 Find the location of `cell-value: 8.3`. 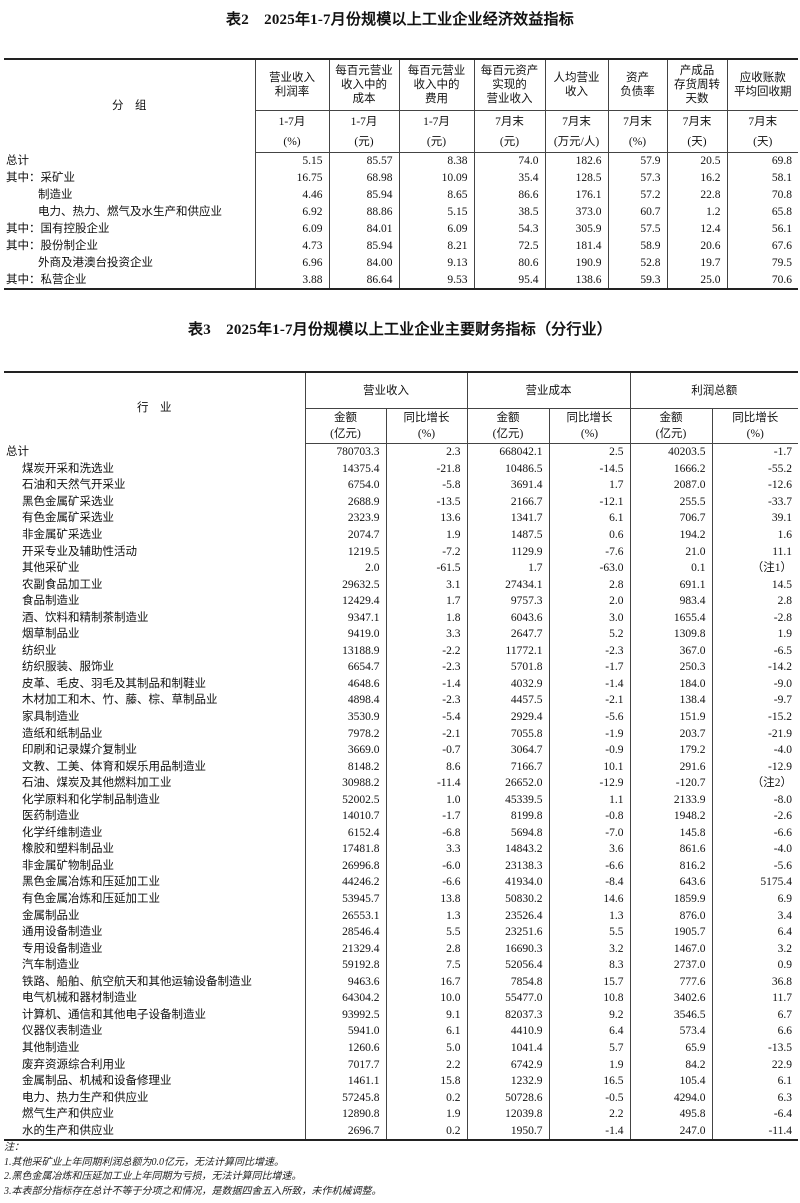

cell-value: 8.3 is located at coordinates (589, 965).